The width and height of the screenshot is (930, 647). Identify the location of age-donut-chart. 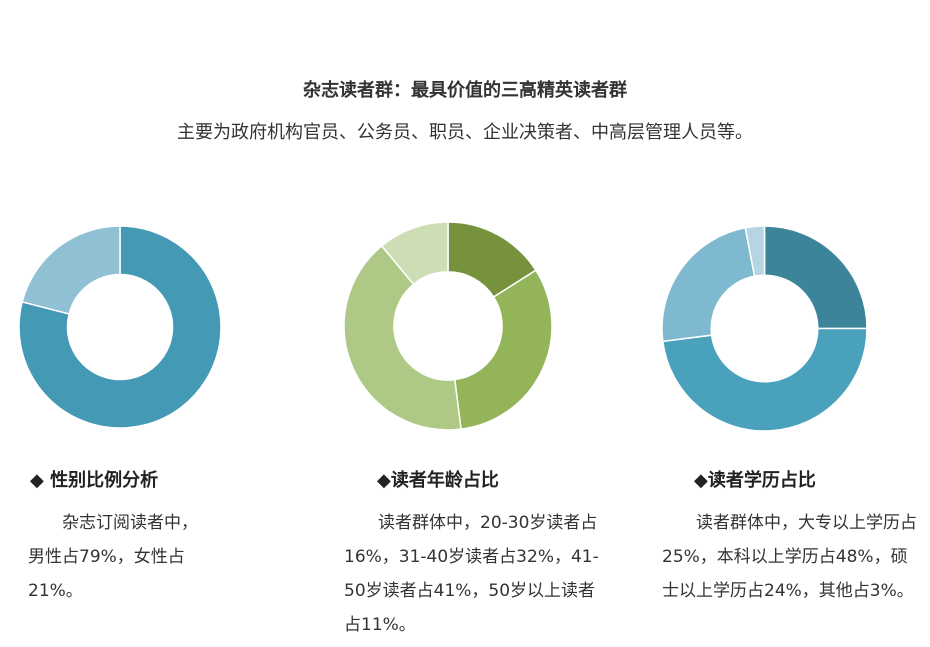
(448, 326).